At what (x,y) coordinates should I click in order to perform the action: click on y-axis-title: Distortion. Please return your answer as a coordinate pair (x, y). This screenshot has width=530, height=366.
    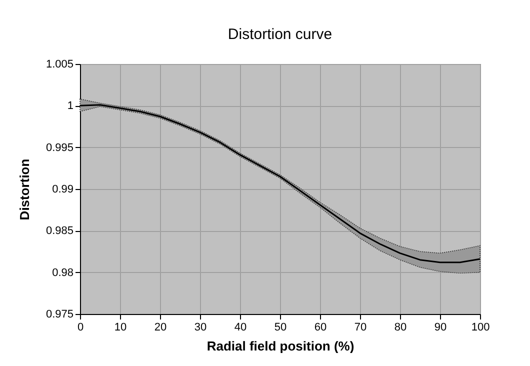
    Looking at the image, I should click on (24, 189).